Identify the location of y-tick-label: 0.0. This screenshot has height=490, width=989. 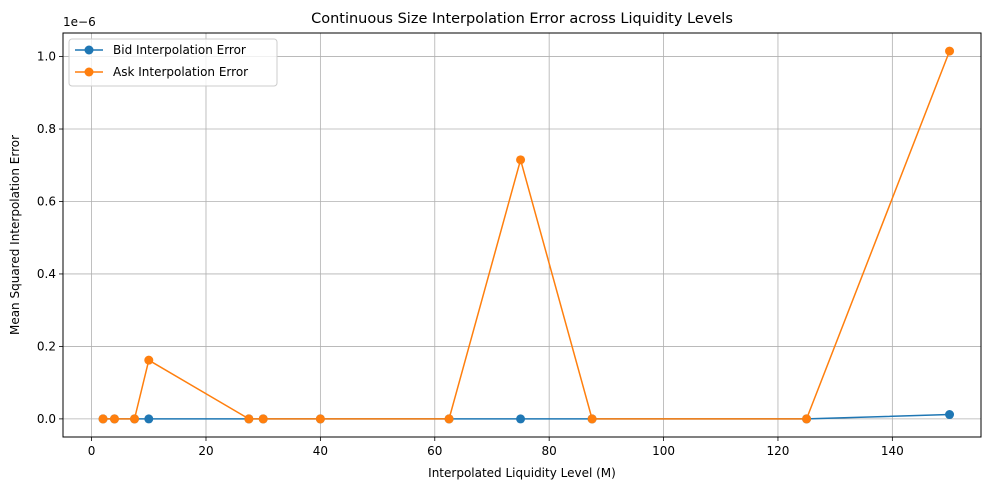
(46, 419).